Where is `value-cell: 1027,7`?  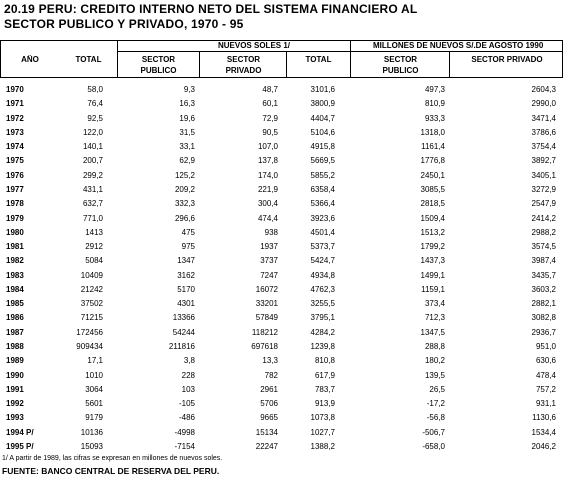 value-cell: 1027,7 is located at coordinates (322, 432).